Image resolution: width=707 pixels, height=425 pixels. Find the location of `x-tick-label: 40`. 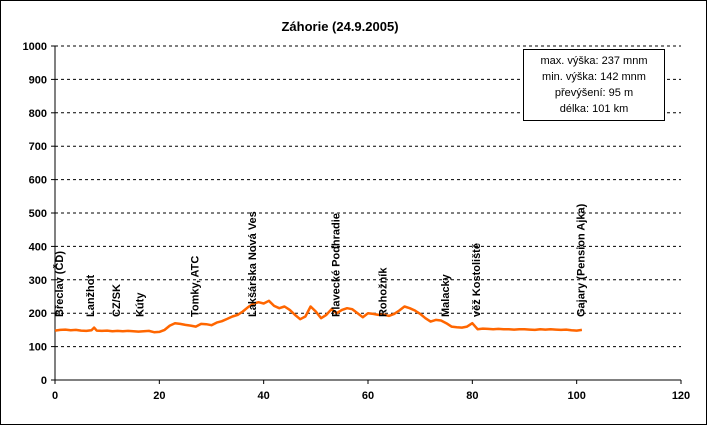

x-tick-label: 40 is located at coordinates (264, 396).